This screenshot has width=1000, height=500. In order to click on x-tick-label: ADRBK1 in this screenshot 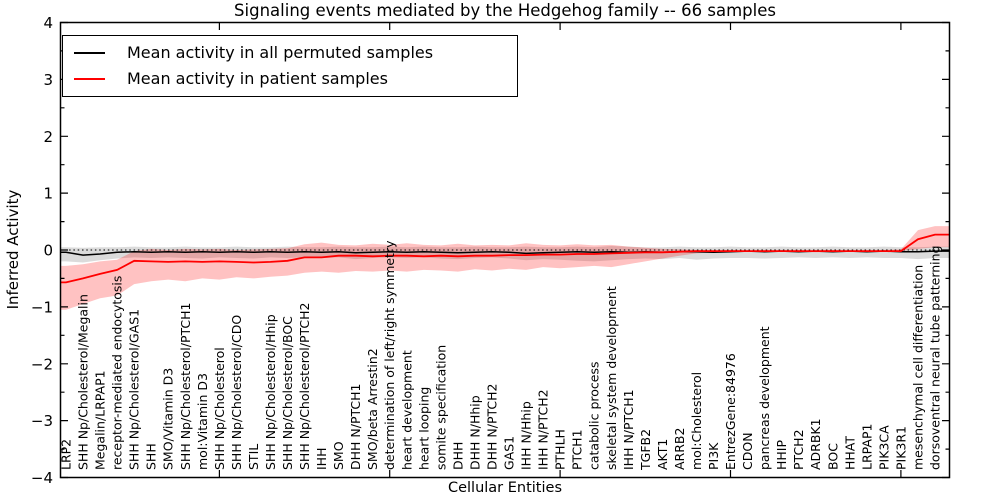, I will do `click(815, 444)`.